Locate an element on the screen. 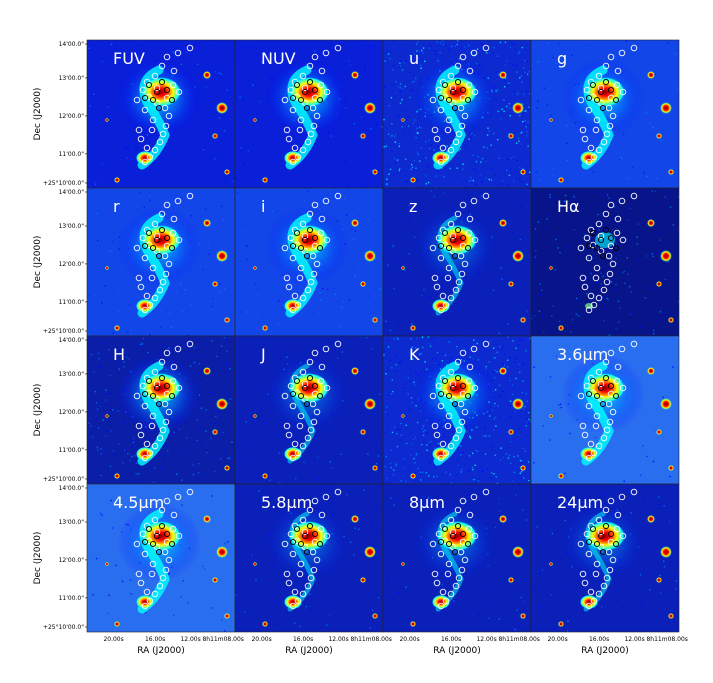  x-tick-label: 16.00s is located at coordinates (303, 639).